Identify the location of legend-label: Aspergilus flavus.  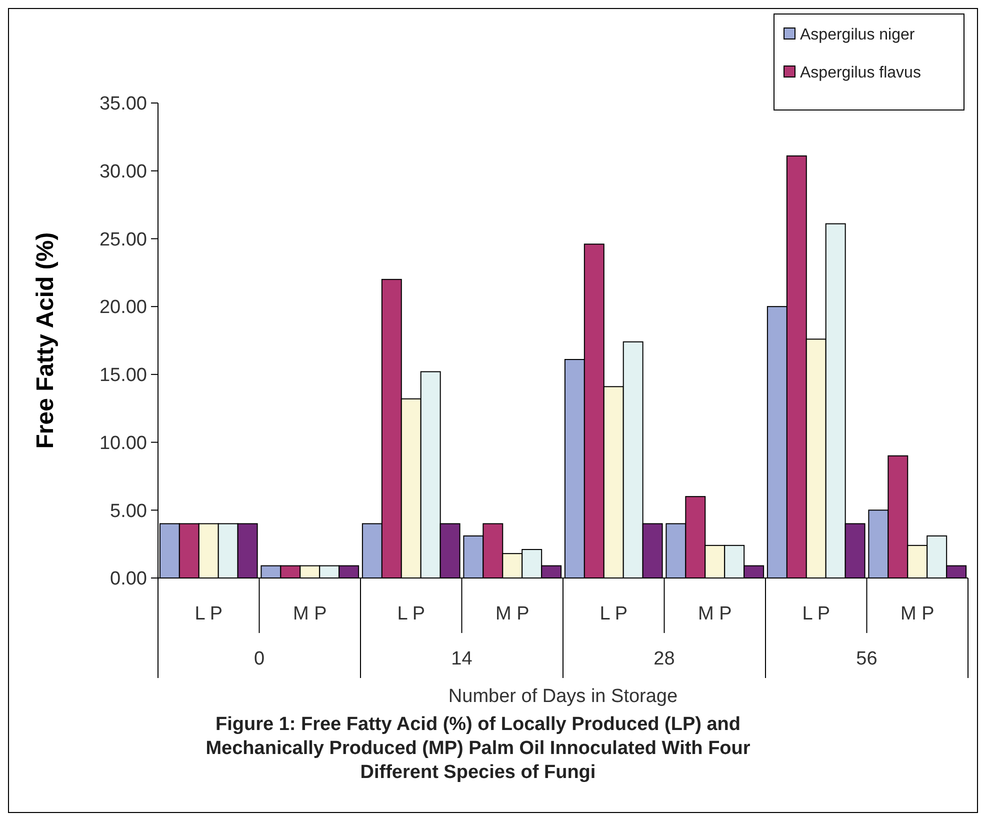
(860, 73).